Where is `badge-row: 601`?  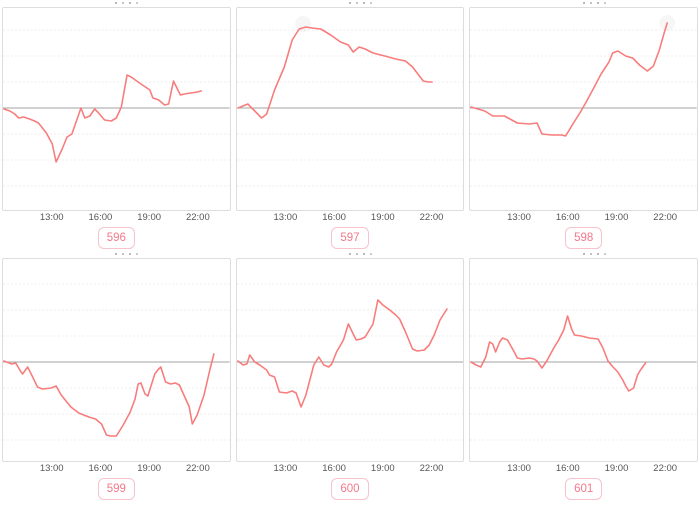
badge-row: 601 is located at coordinates (583, 489).